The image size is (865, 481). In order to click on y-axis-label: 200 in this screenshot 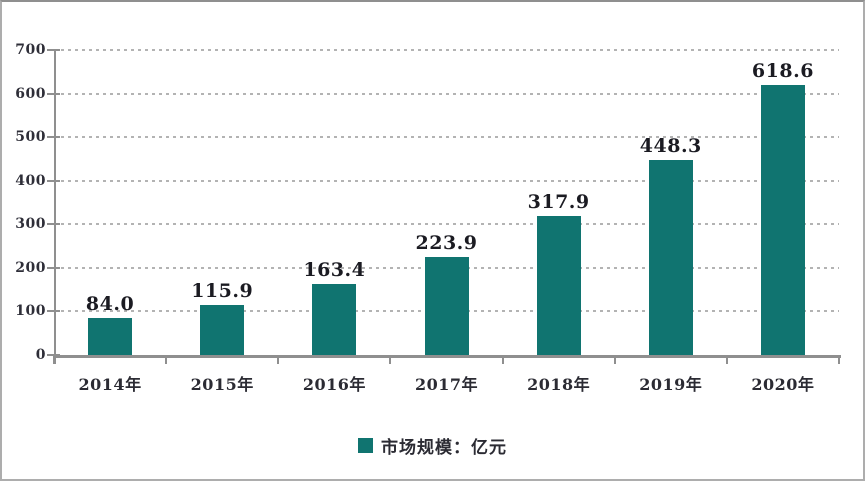, I will do `click(30, 267)`.